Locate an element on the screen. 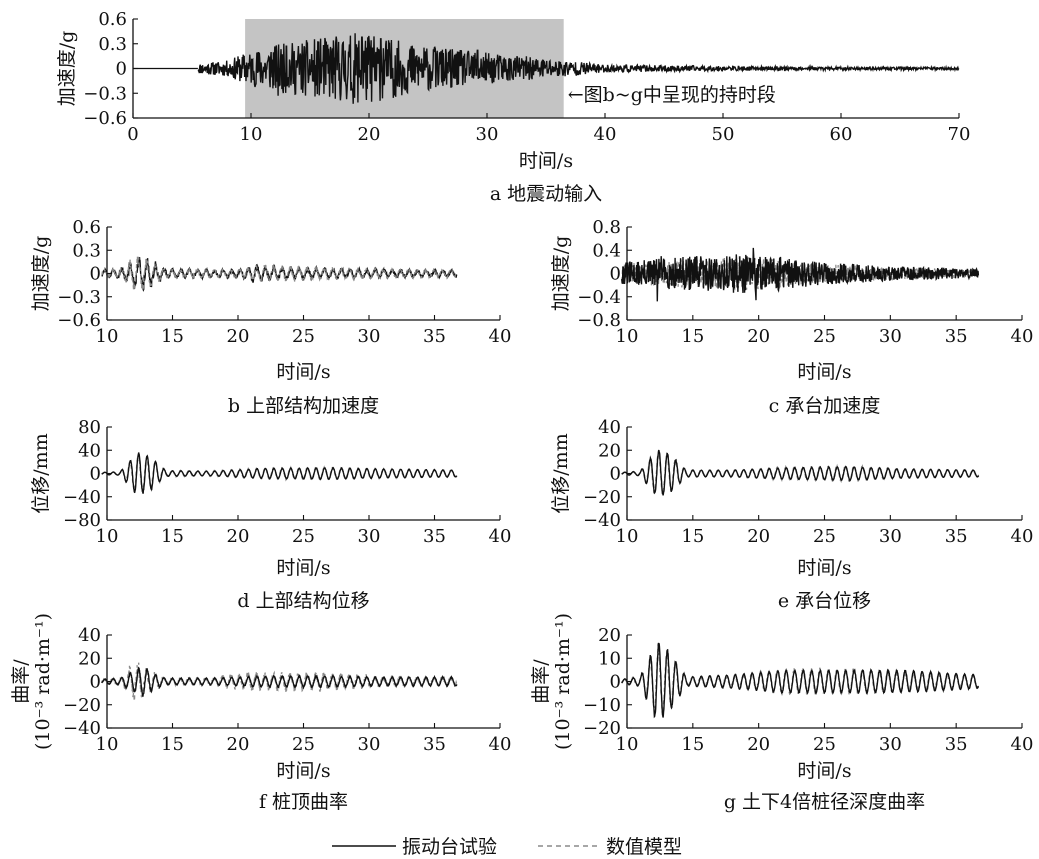 The width and height of the screenshot is (1039, 859). y-axis-label: 曲率/ is located at coordinates (21, 681).